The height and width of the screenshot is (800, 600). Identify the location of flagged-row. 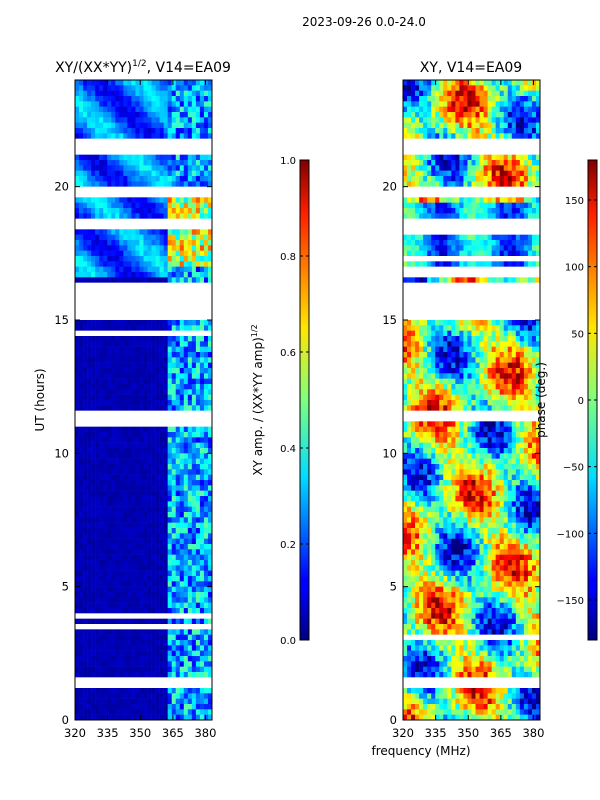
(471, 306).